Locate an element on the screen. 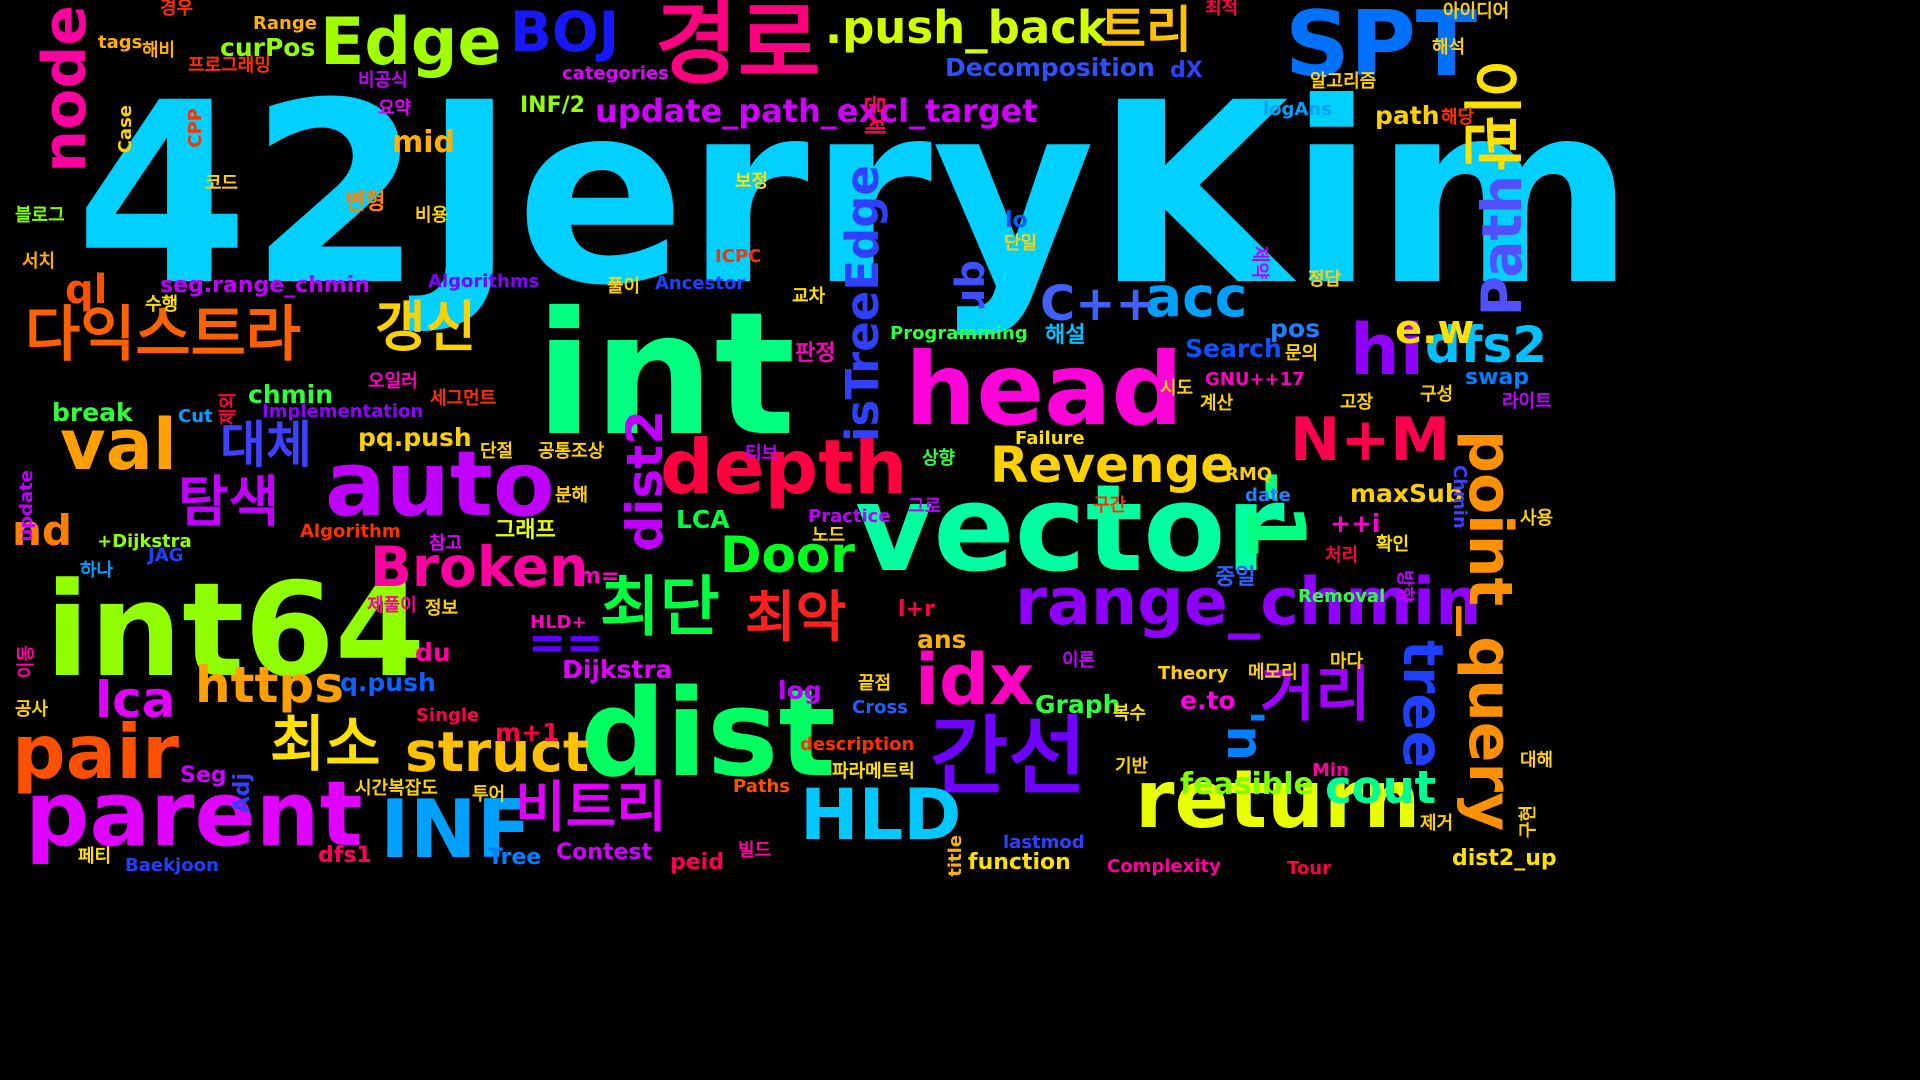 This screenshot has height=1080, width=1920. word-dijkstra-71: Dijkstra is located at coordinates (617, 669).